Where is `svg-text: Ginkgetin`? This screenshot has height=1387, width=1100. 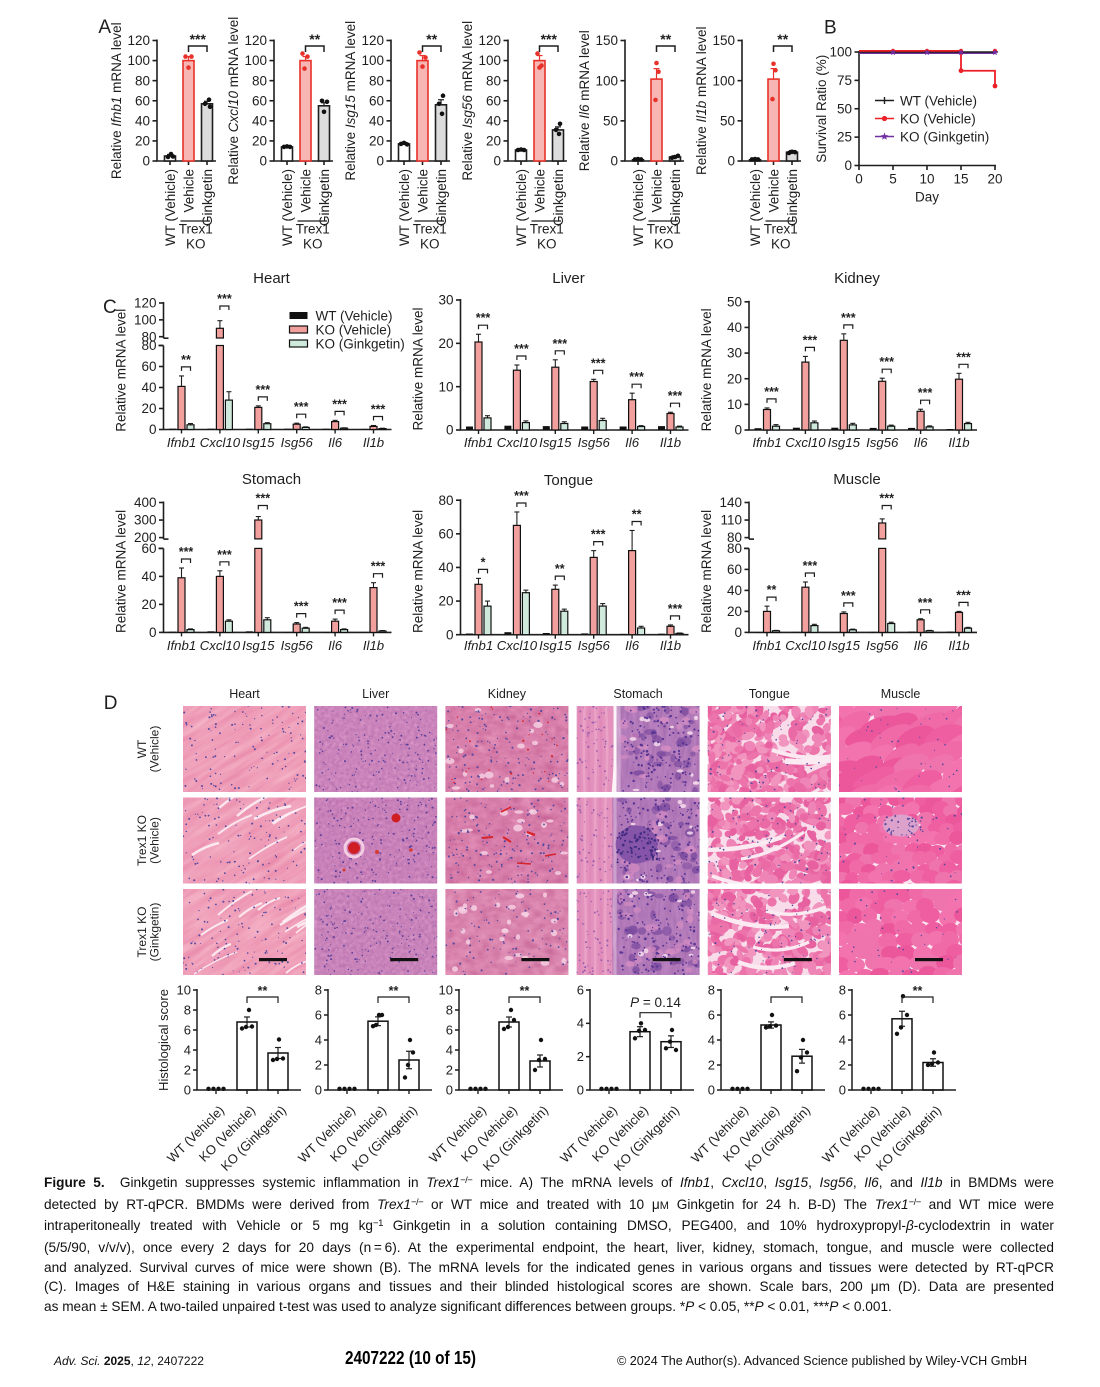 svg-text: Ginkgetin is located at coordinates (675, 197).